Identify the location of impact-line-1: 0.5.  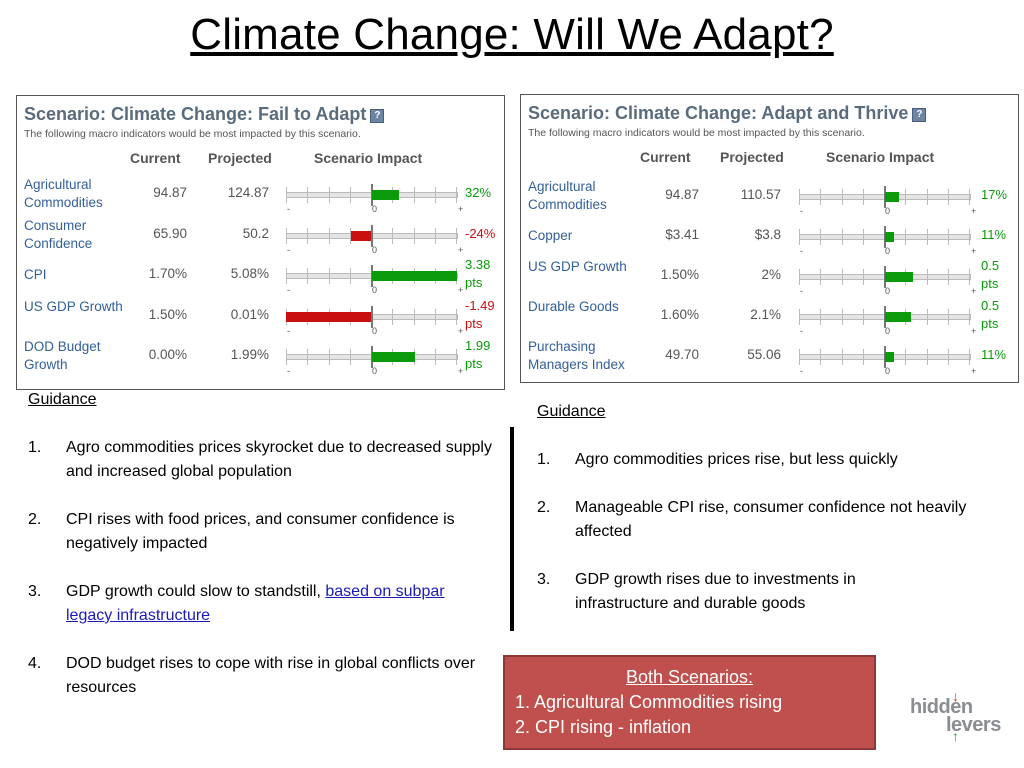
(990, 265).